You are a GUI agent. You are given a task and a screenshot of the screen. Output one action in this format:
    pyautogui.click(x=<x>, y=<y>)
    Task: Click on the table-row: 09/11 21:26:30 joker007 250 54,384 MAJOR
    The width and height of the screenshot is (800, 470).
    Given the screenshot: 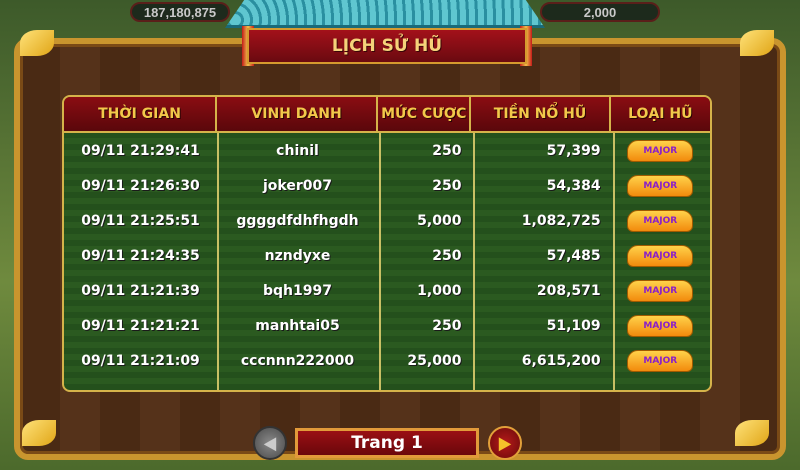 What is the action you would take?
    pyautogui.click(x=387, y=185)
    